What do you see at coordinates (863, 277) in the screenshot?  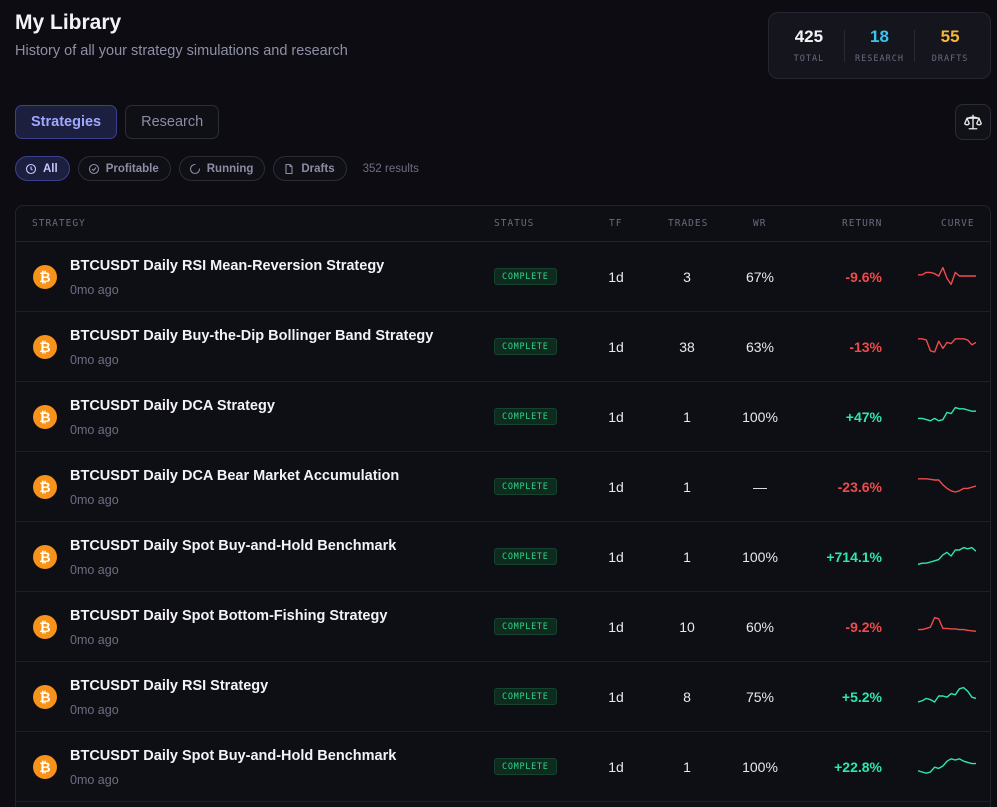 I see `return-value: -9.6%` at bounding box center [863, 277].